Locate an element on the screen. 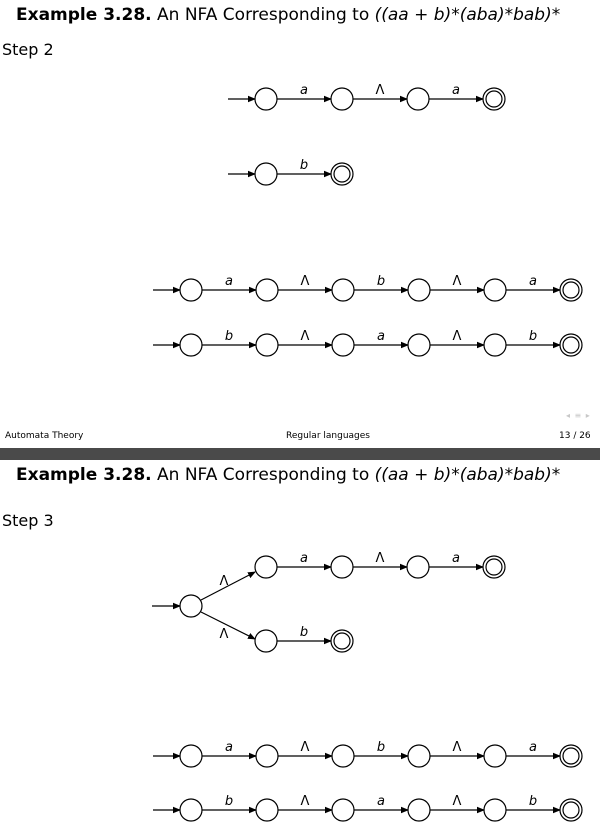 The height and width of the screenshot is (834, 600). slide-divider is located at coordinates (300, 454).